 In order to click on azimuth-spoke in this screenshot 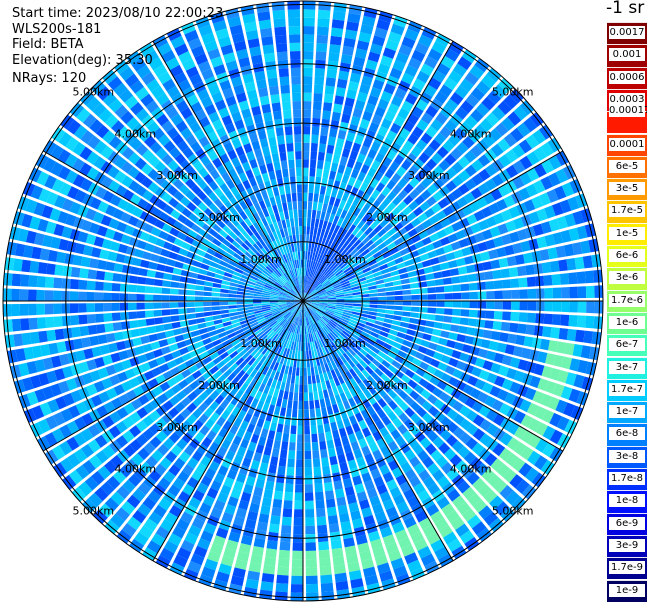, I will do `click(173, 376)`.